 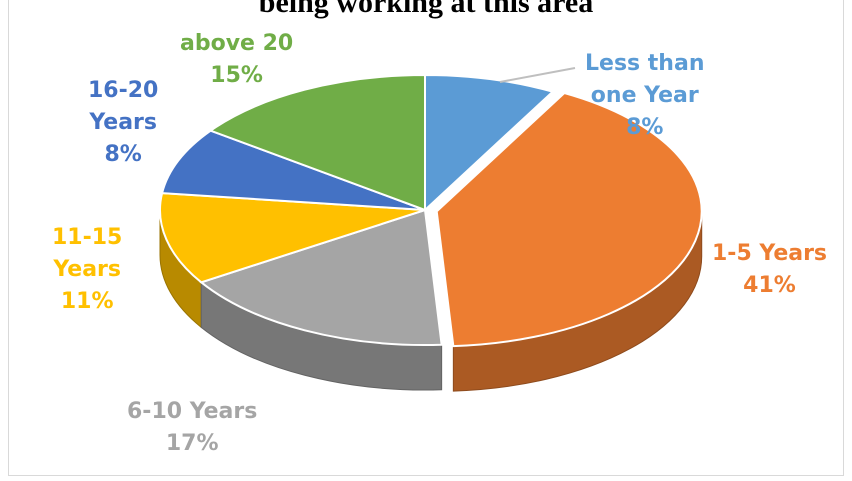 I want to click on slice-percent: 41%, so click(x=769, y=285).